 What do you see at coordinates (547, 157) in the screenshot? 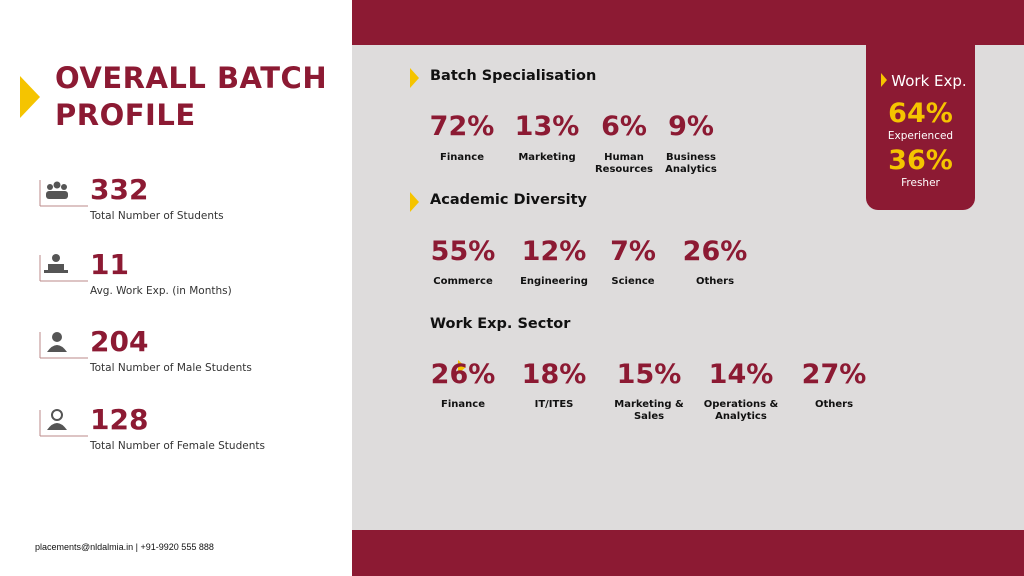
I see `percent-label: Marketing` at bounding box center [547, 157].